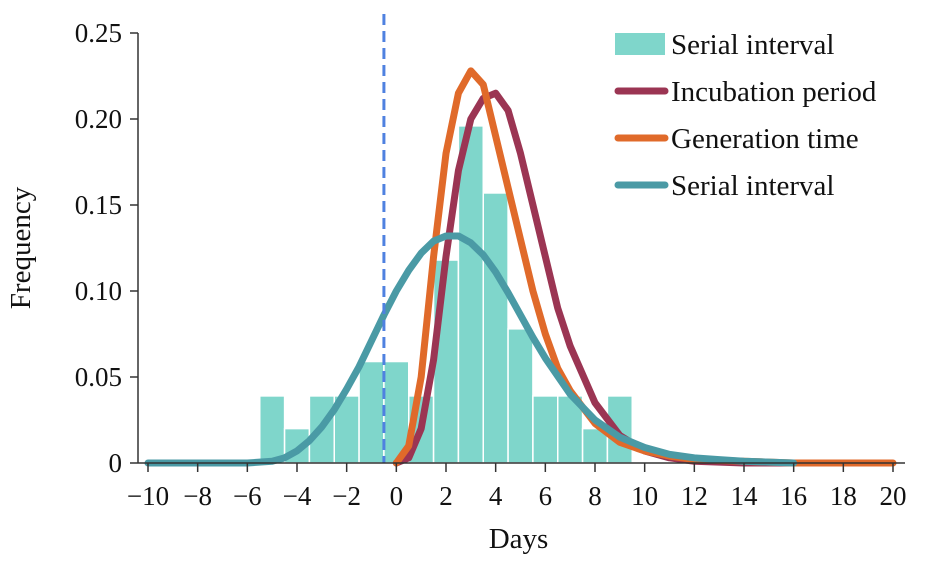 This screenshot has width=930, height=566. What do you see at coordinates (148, 496) in the screenshot?
I see `x-tick-label: −10` at bounding box center [148, 496].